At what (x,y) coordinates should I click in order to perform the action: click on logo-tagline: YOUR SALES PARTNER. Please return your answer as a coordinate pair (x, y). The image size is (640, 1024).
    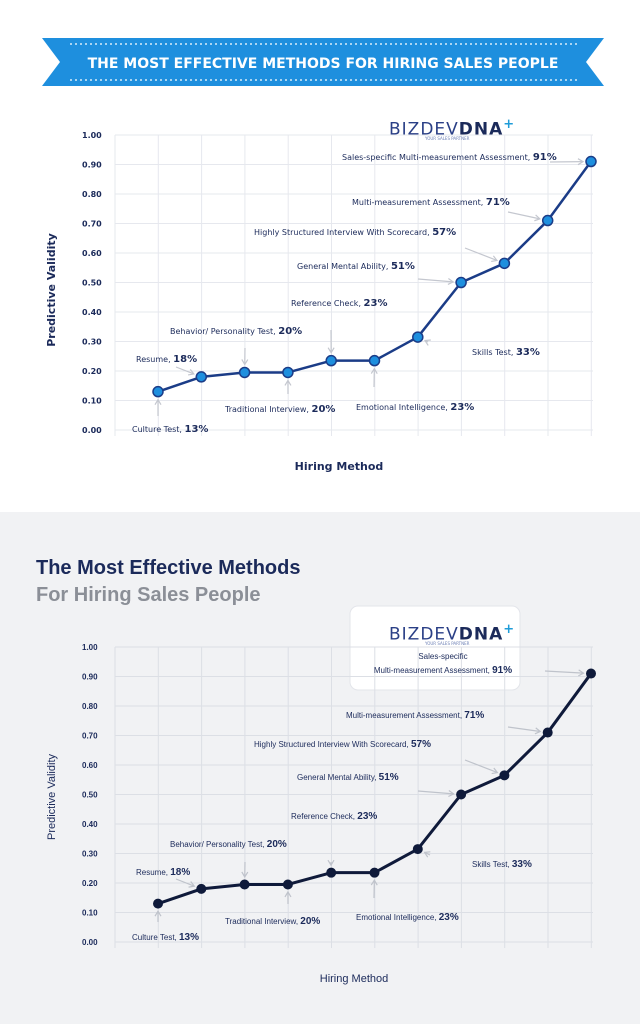
    Looking at the image, I should click on (447, 138).